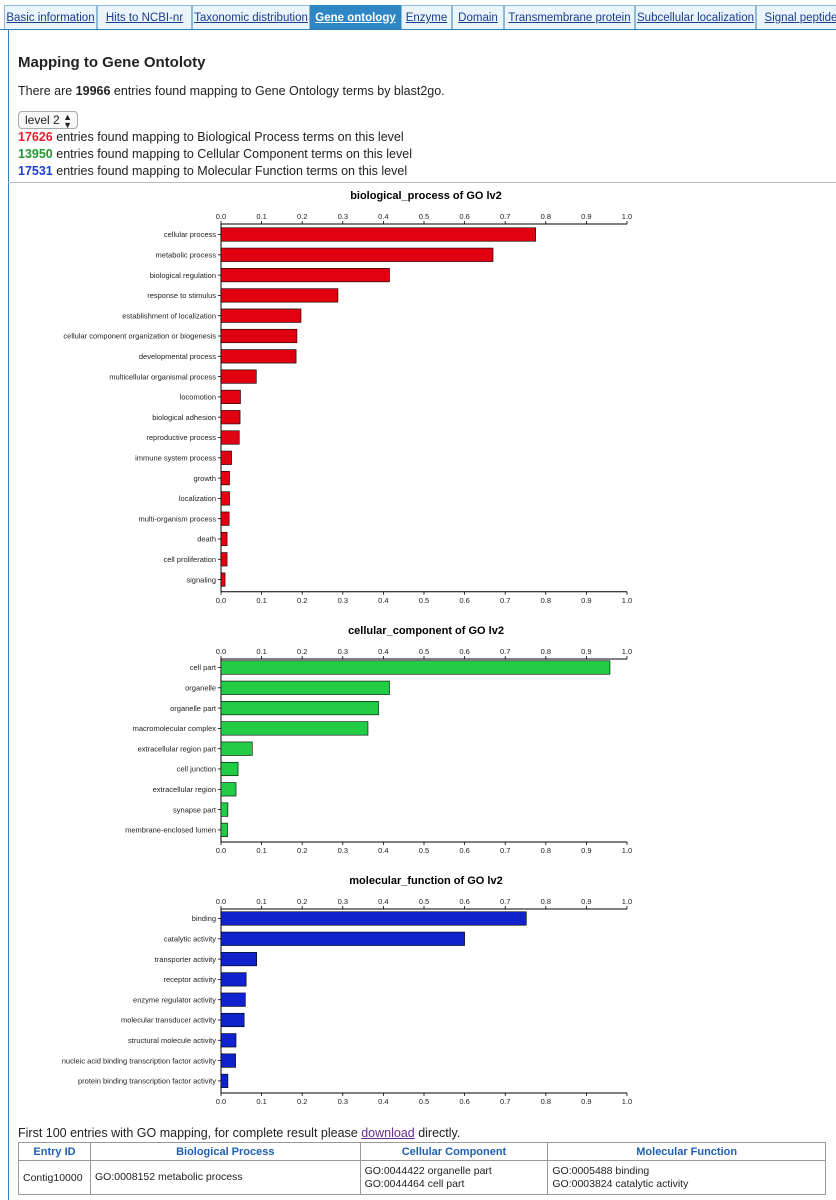  What do you see at coordinates (189, 559) in the screenshot?
I see `category-label: cell proliferation` at bounding box center [189, 559].